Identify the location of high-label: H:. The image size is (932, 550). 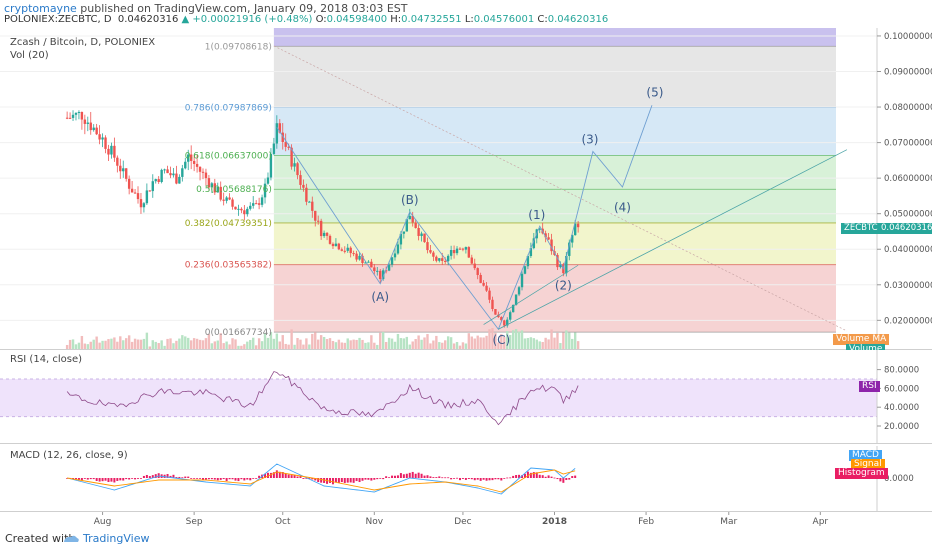
(396, 19).